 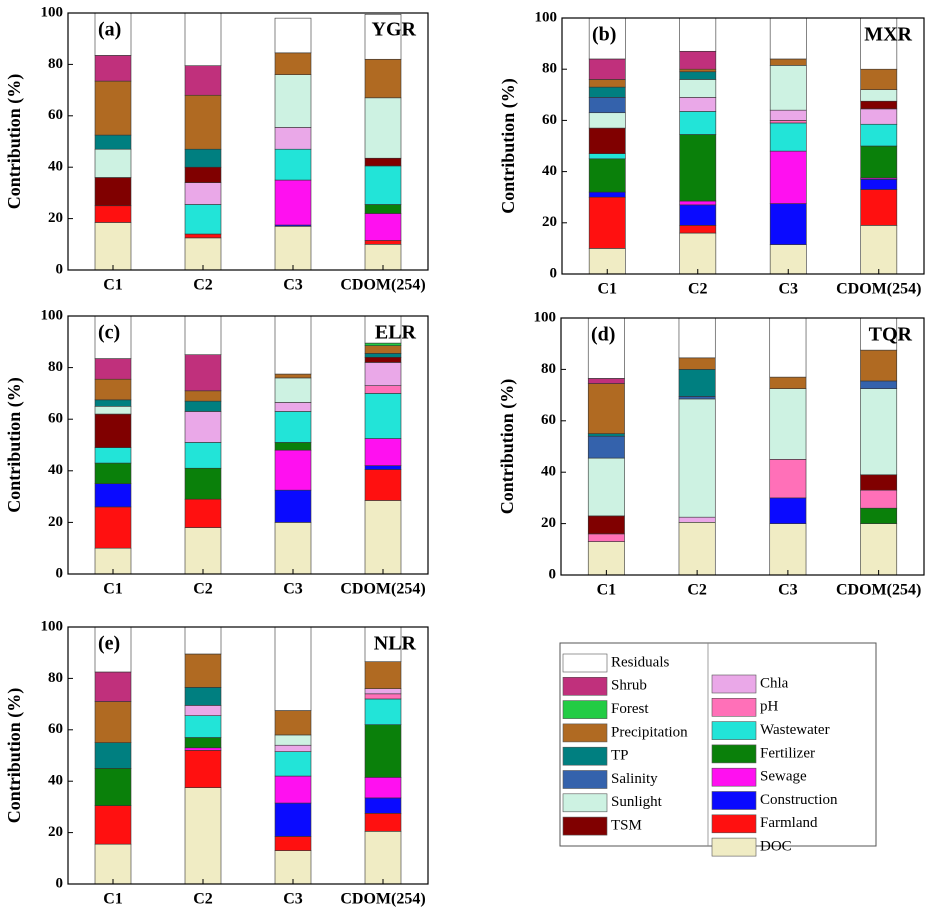 What do you see at coordinates (508, 146) in the screenshot?
I see `y-axis-label: Contribution (%)` at bounding box center [508, 146].